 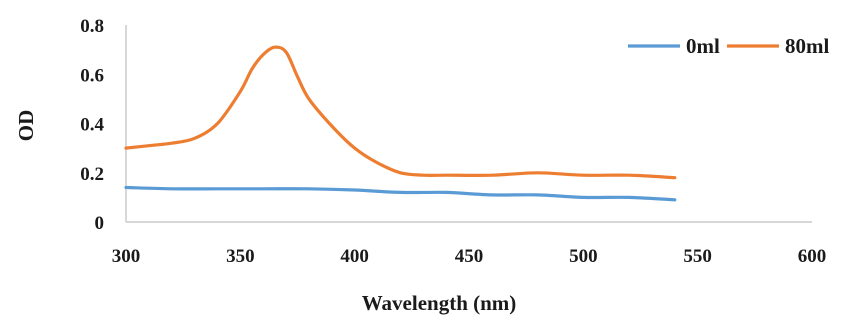 What do you see at coordinates (92, 75) in the screenshot?
I see `y-tick-label: 0.6` at bounding box center [92, 75].